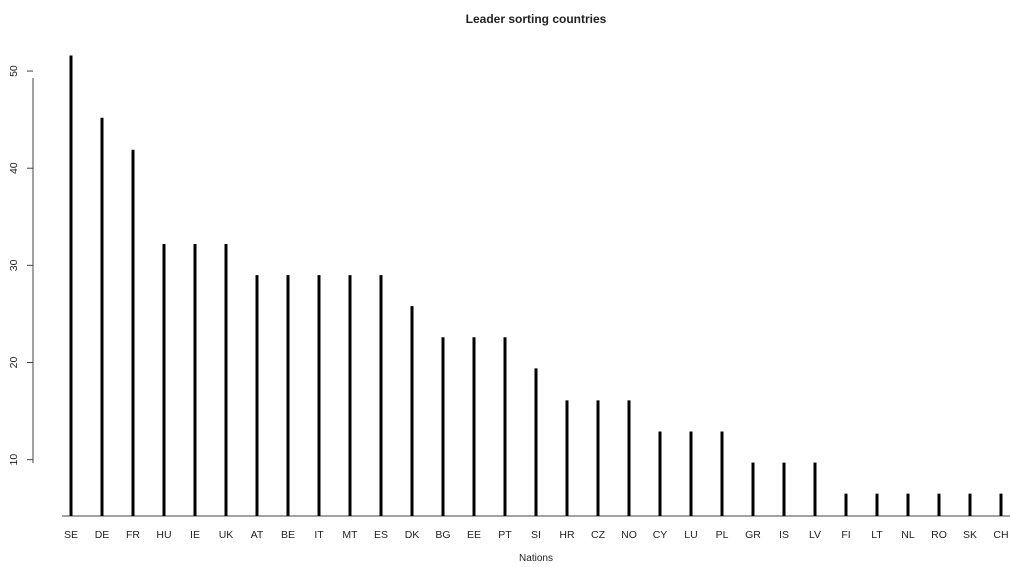 The image size is (1012, 567). I want to click on x-tick-label: UK, so click(226, 535).